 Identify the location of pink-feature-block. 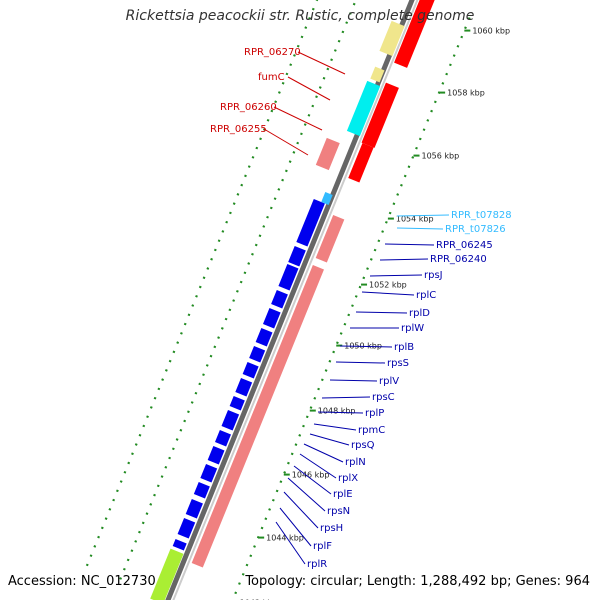
(327, 154).